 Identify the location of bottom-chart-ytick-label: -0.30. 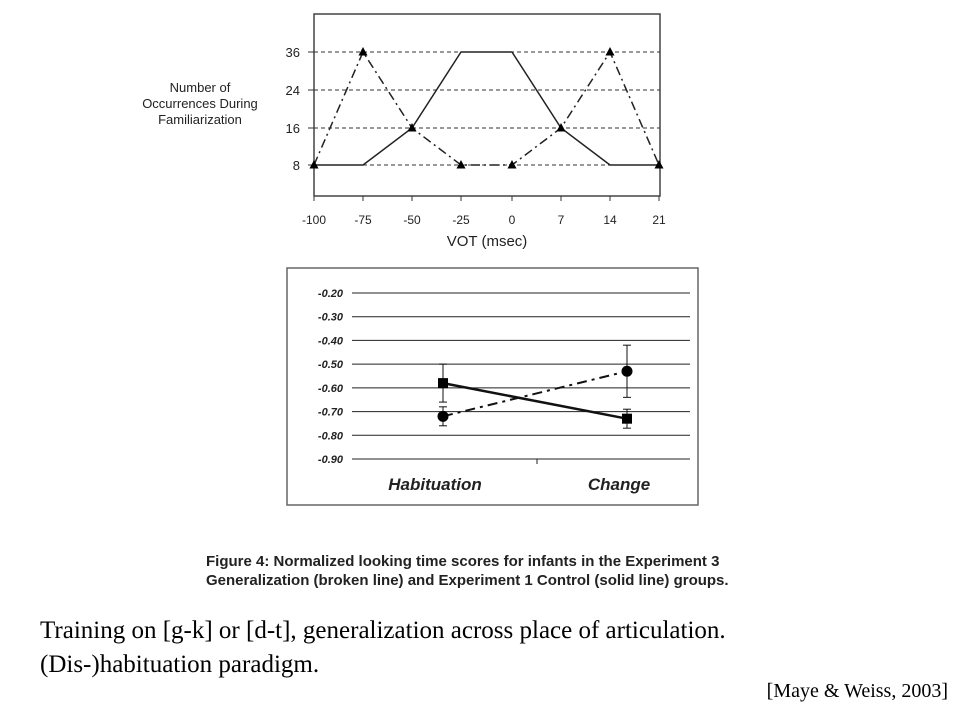
(331, 318).